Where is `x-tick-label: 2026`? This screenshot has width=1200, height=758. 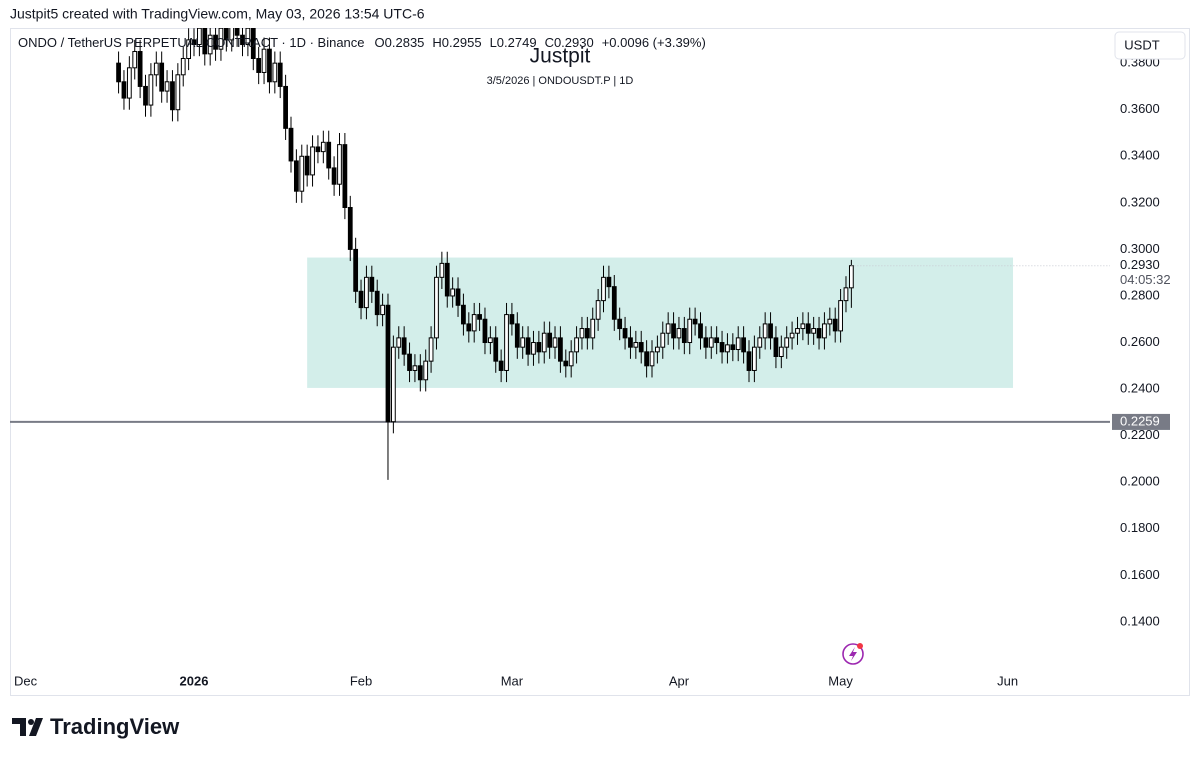 x-tick-label: 2026 is located at coordinates (194, 680).